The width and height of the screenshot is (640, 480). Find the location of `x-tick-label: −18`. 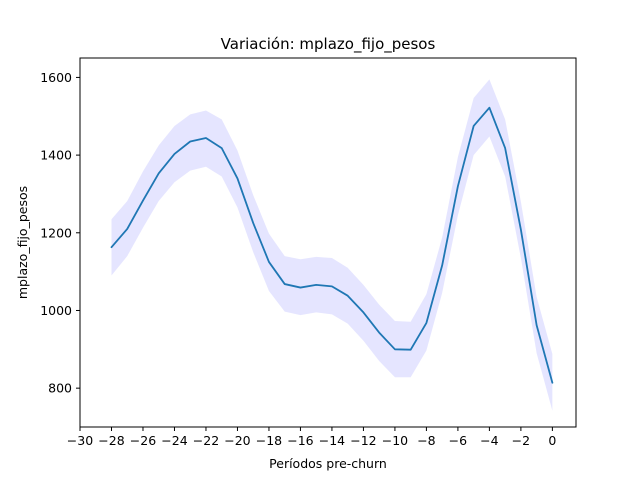

x-tick-label: −18 is located at coordinates (269, 440).